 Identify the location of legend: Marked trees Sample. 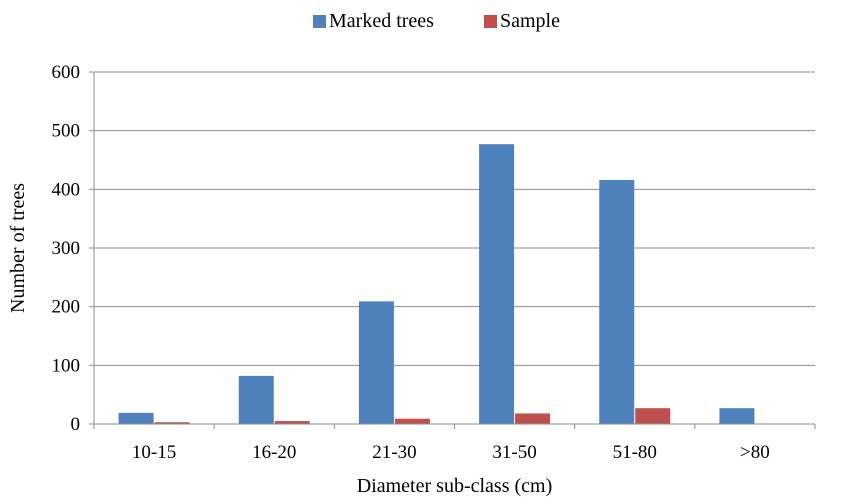
(436, 21).